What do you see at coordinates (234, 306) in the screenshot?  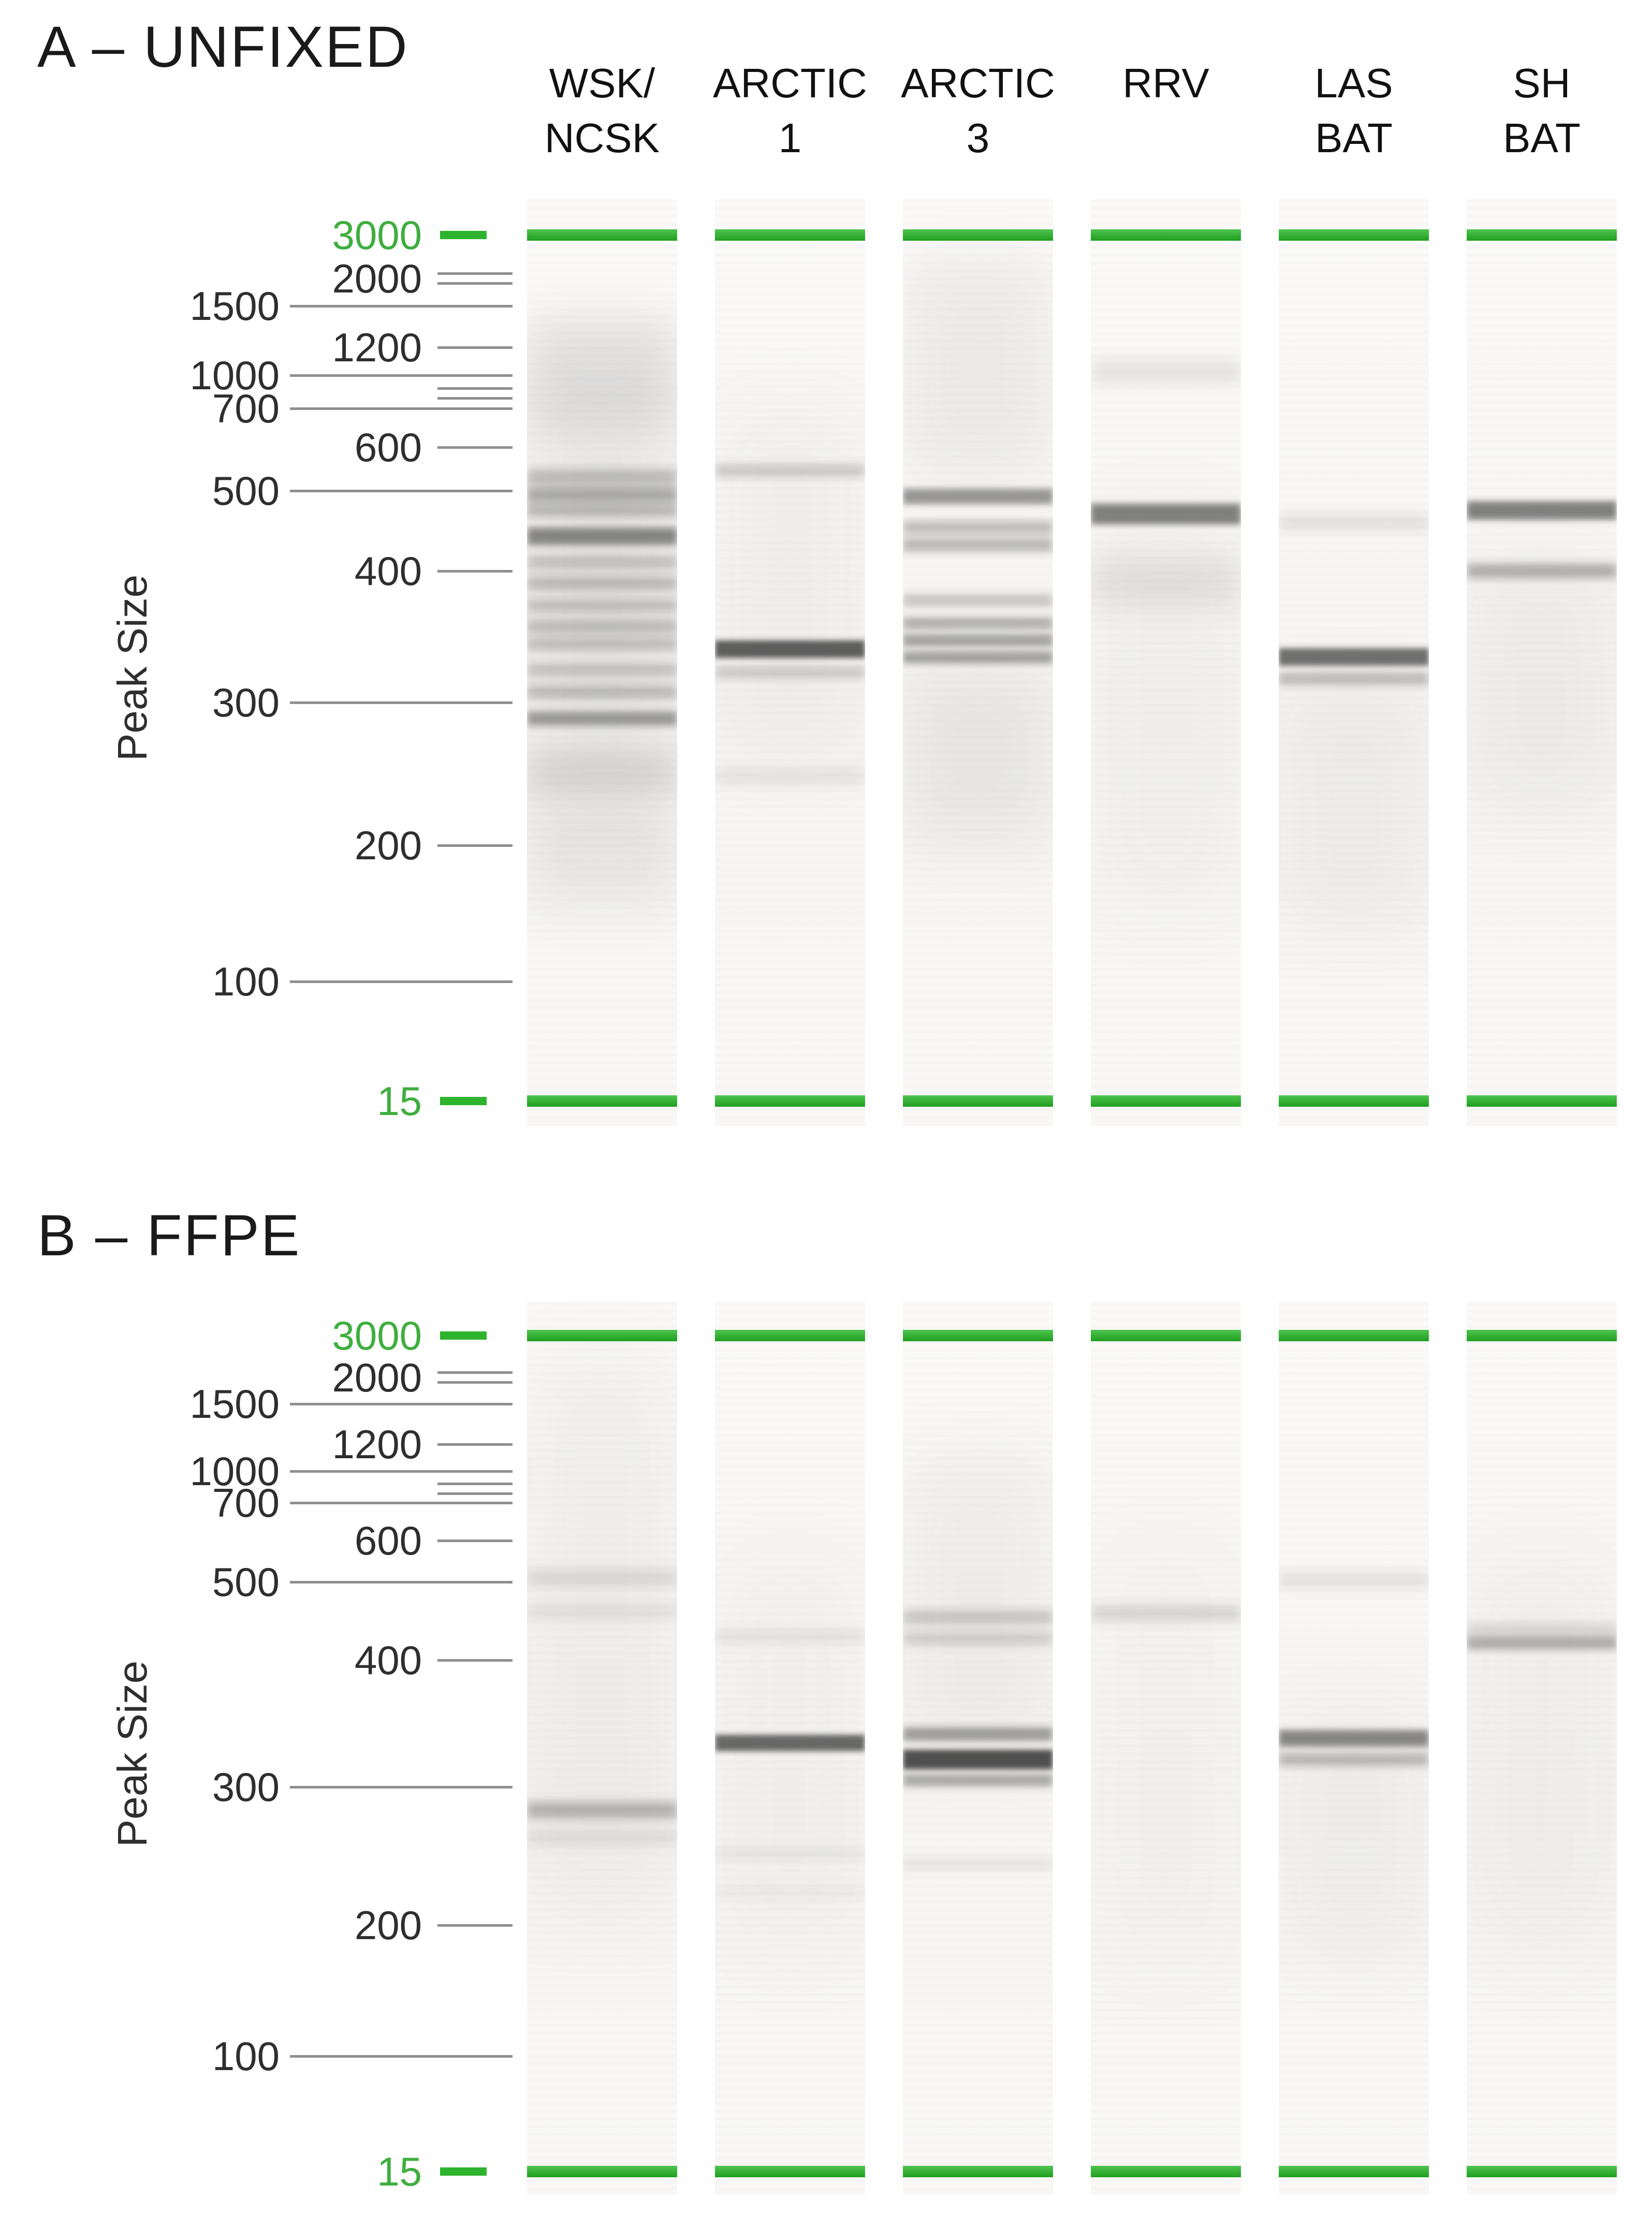 I see `ladder-tick-label: 1500` at bounding box center [234, 306].